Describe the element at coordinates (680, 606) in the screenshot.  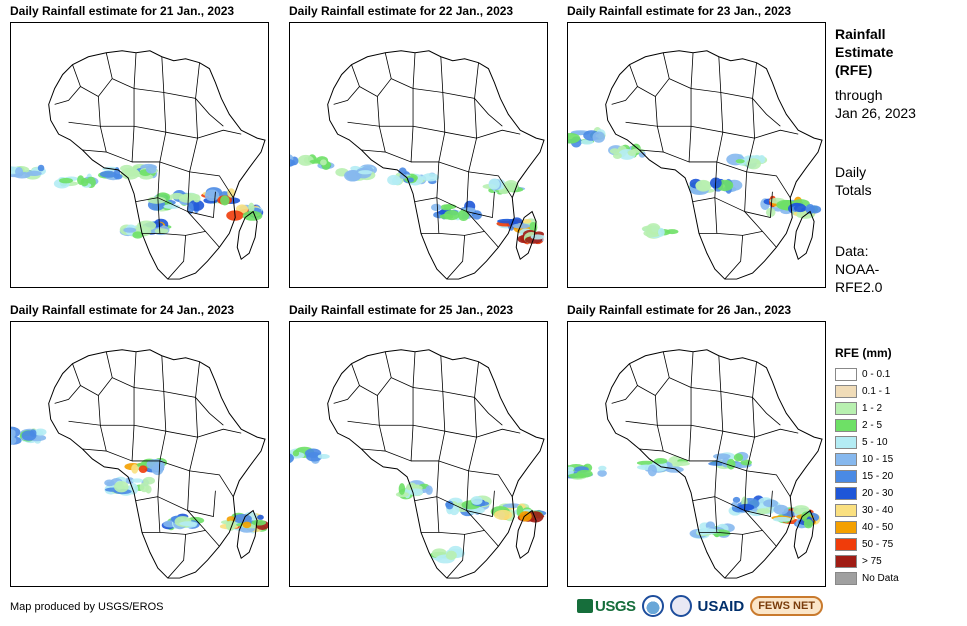
I see `usaid-seal-icon` at that location.